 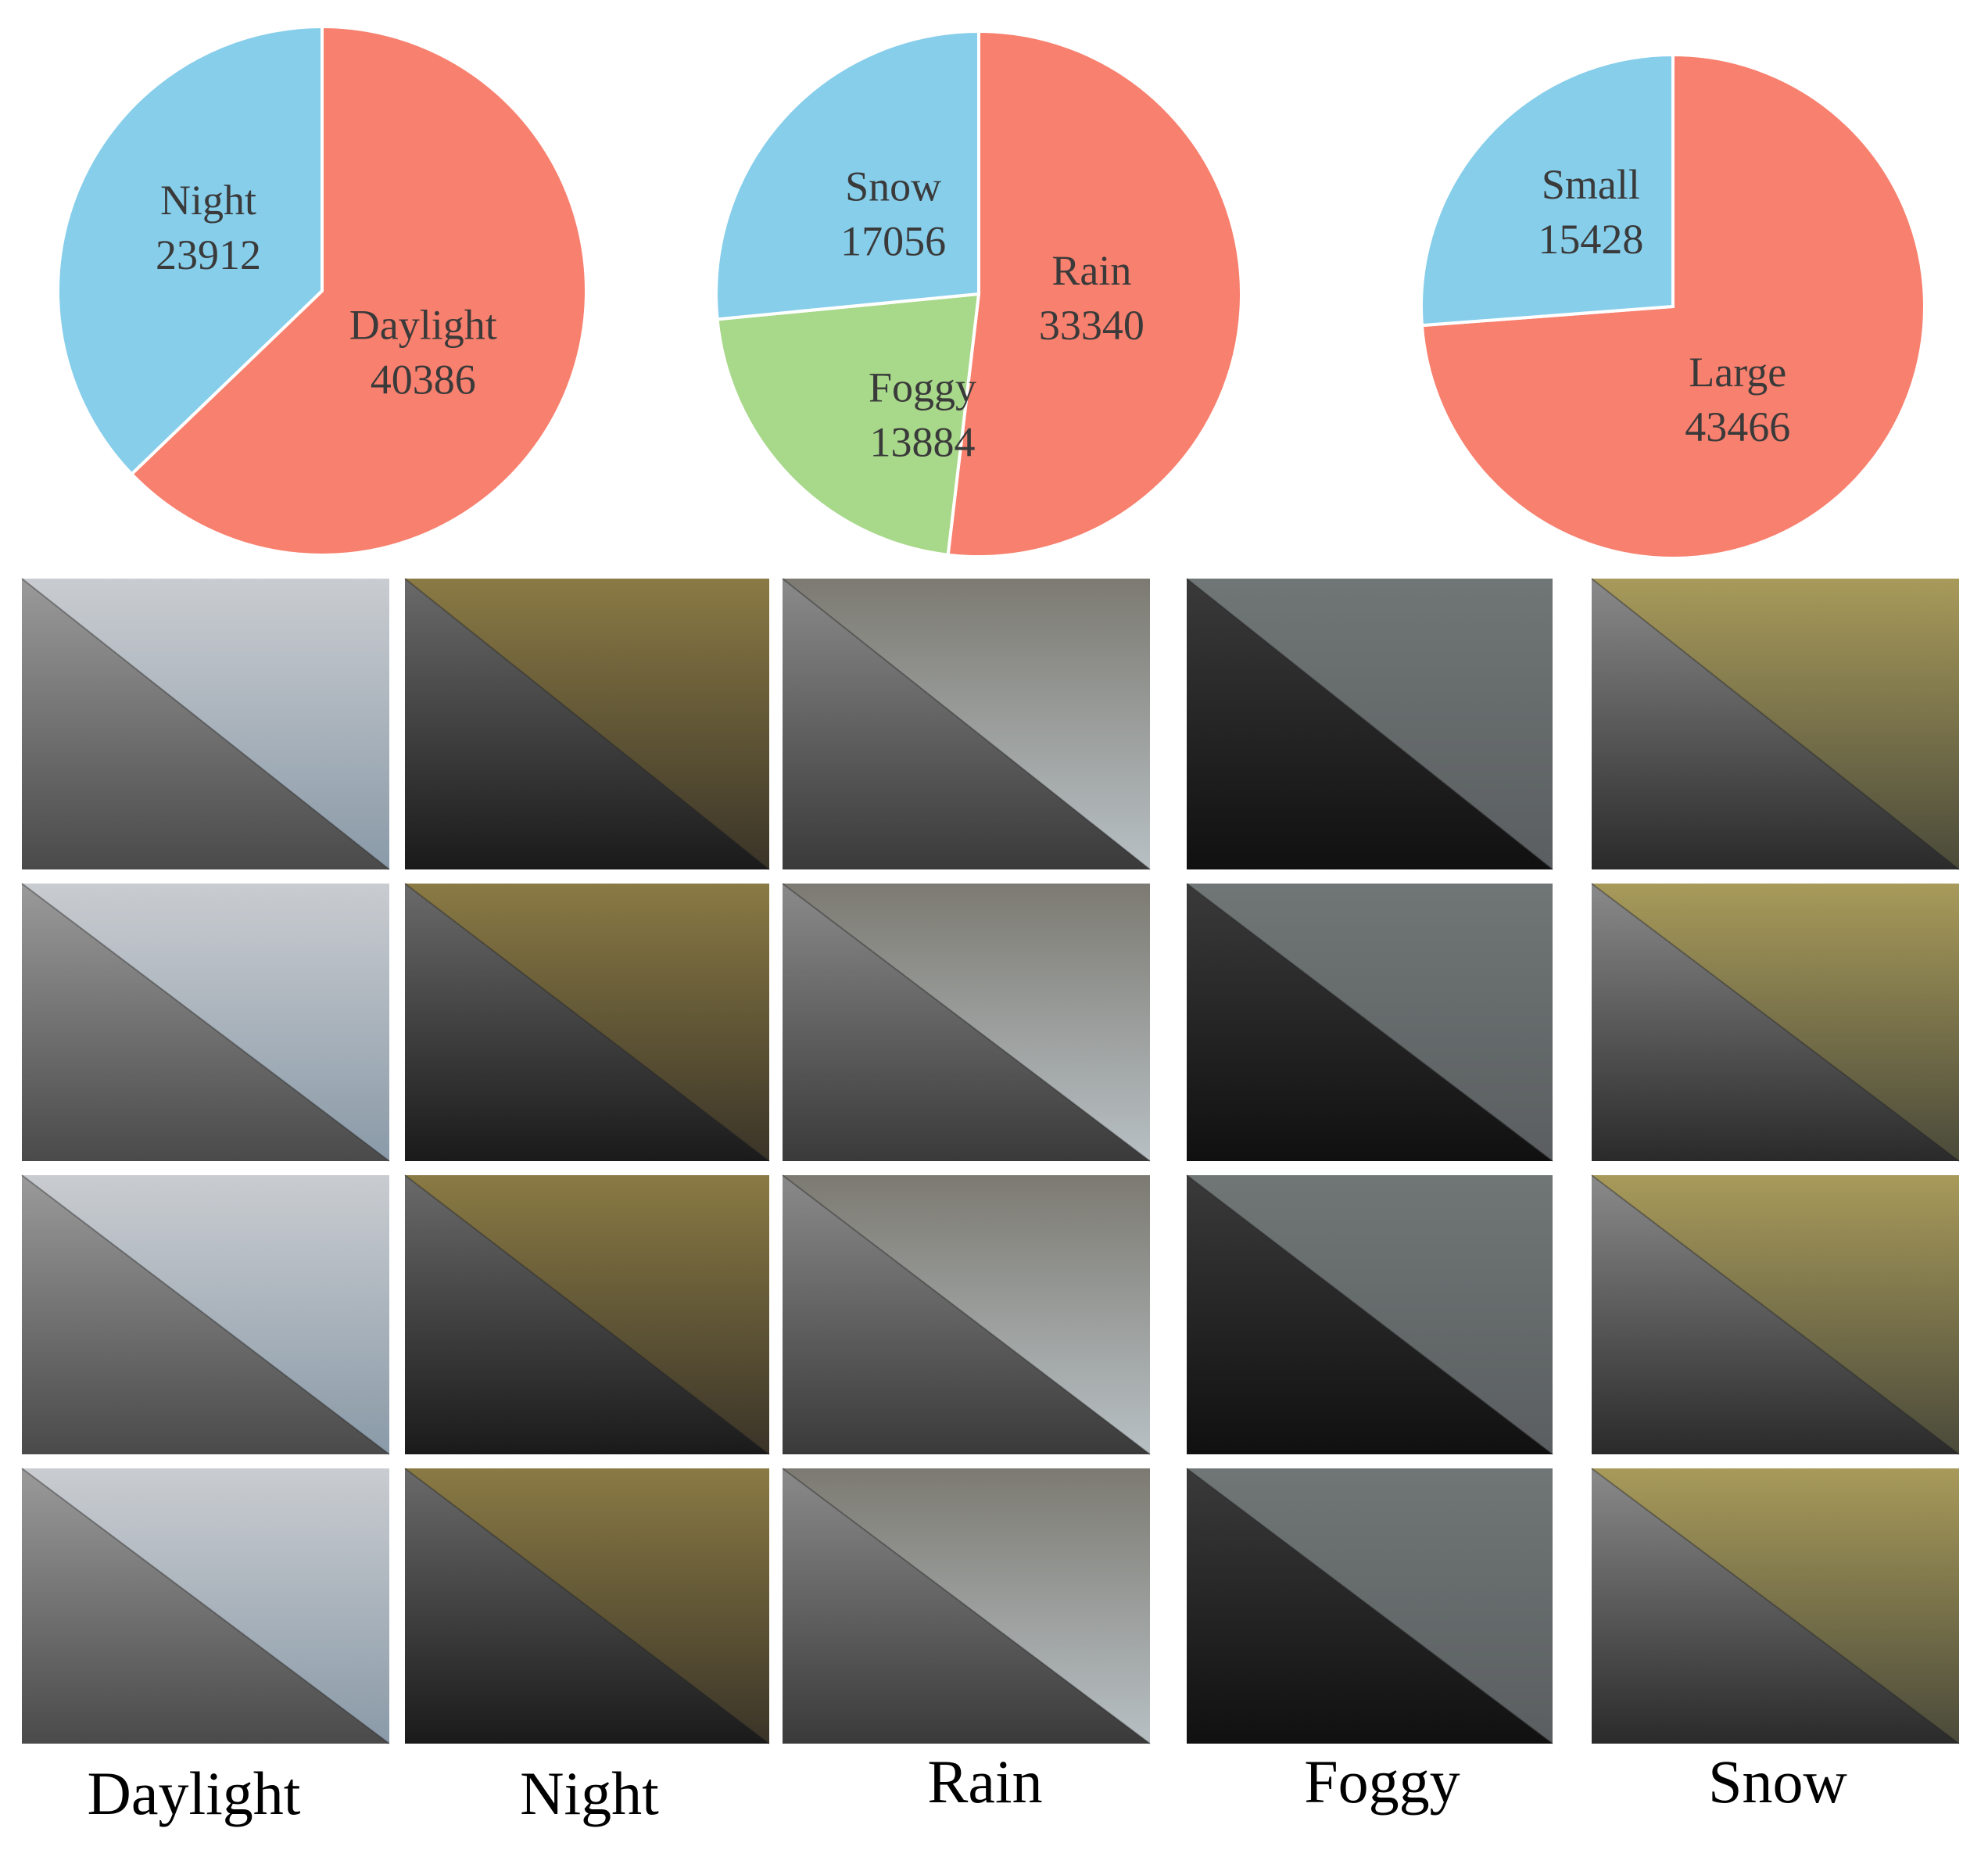 What do you see at coordinates (848, 425) in the screenshot?
I see `pie-slice-foggy` at bounding box center [848, 425].